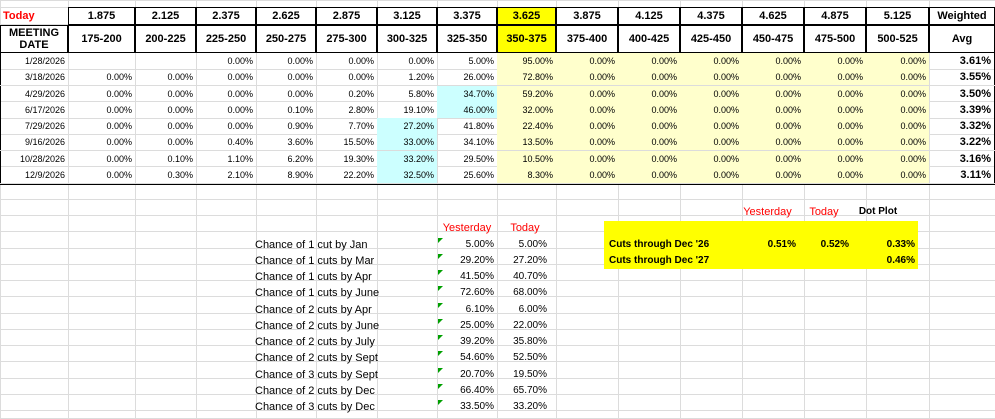 This screenshot has width=995, height=419. I want to click on chance-today: 40.70%, so click(530, 276).